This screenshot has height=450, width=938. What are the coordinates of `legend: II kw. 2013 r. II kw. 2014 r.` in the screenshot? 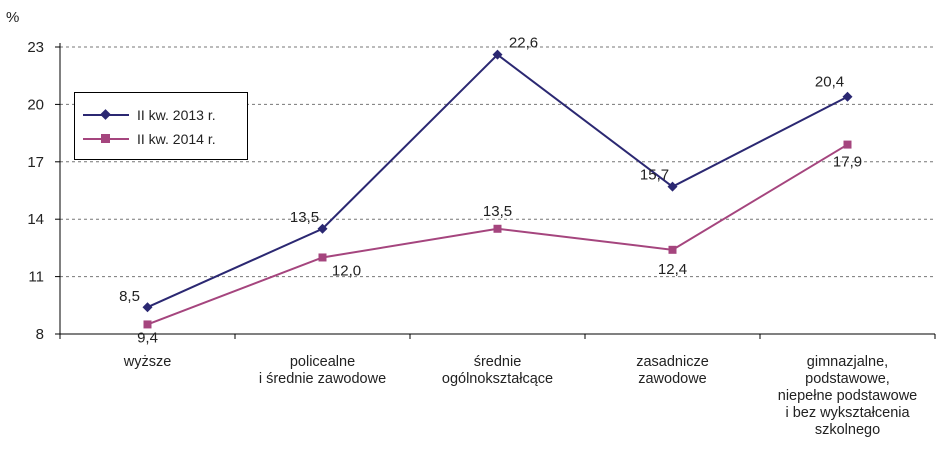 It's located at (161, 126).